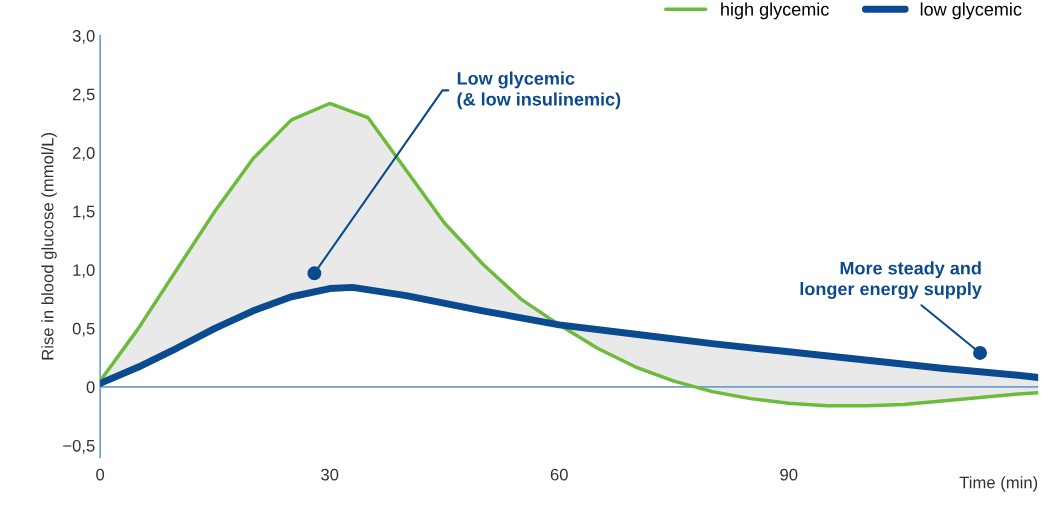  What do you see at coordinates (559, 474) in the screenshot?
I see `x-tick-label: 60` at bounding box center [559, 474].